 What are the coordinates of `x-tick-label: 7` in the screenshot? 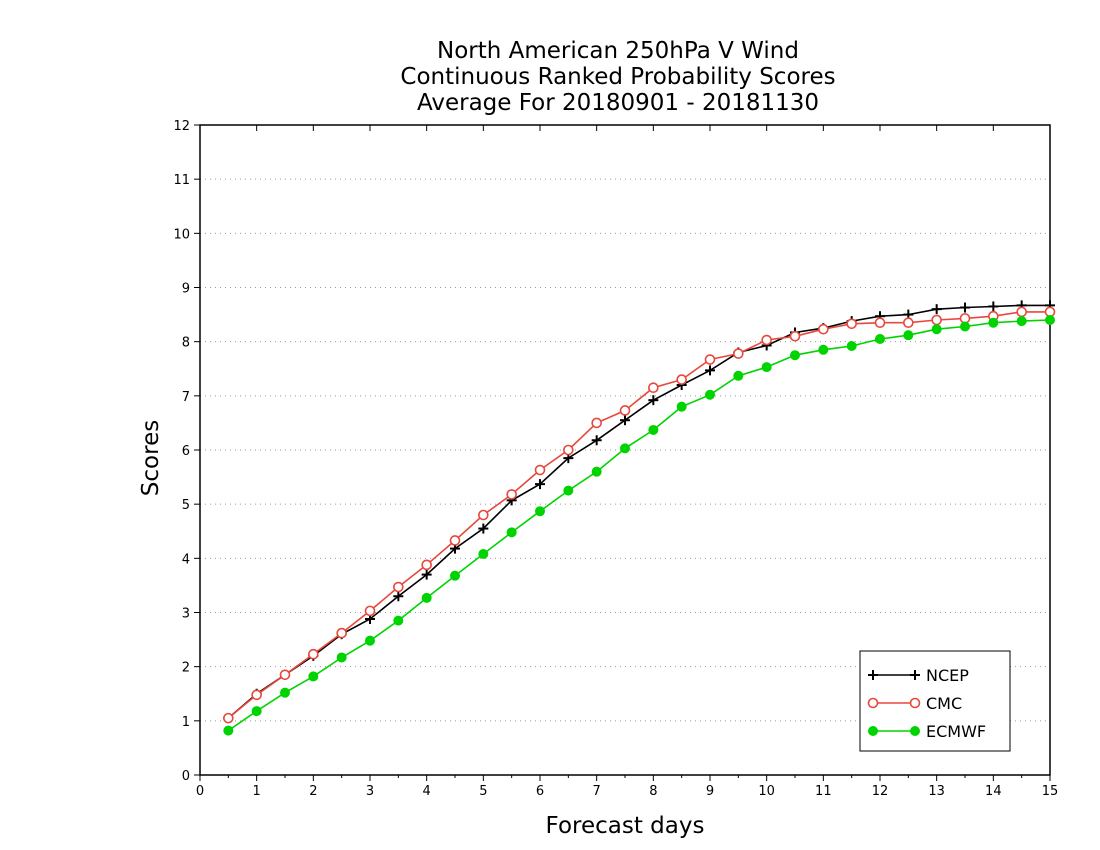 It's located at (597, 791).